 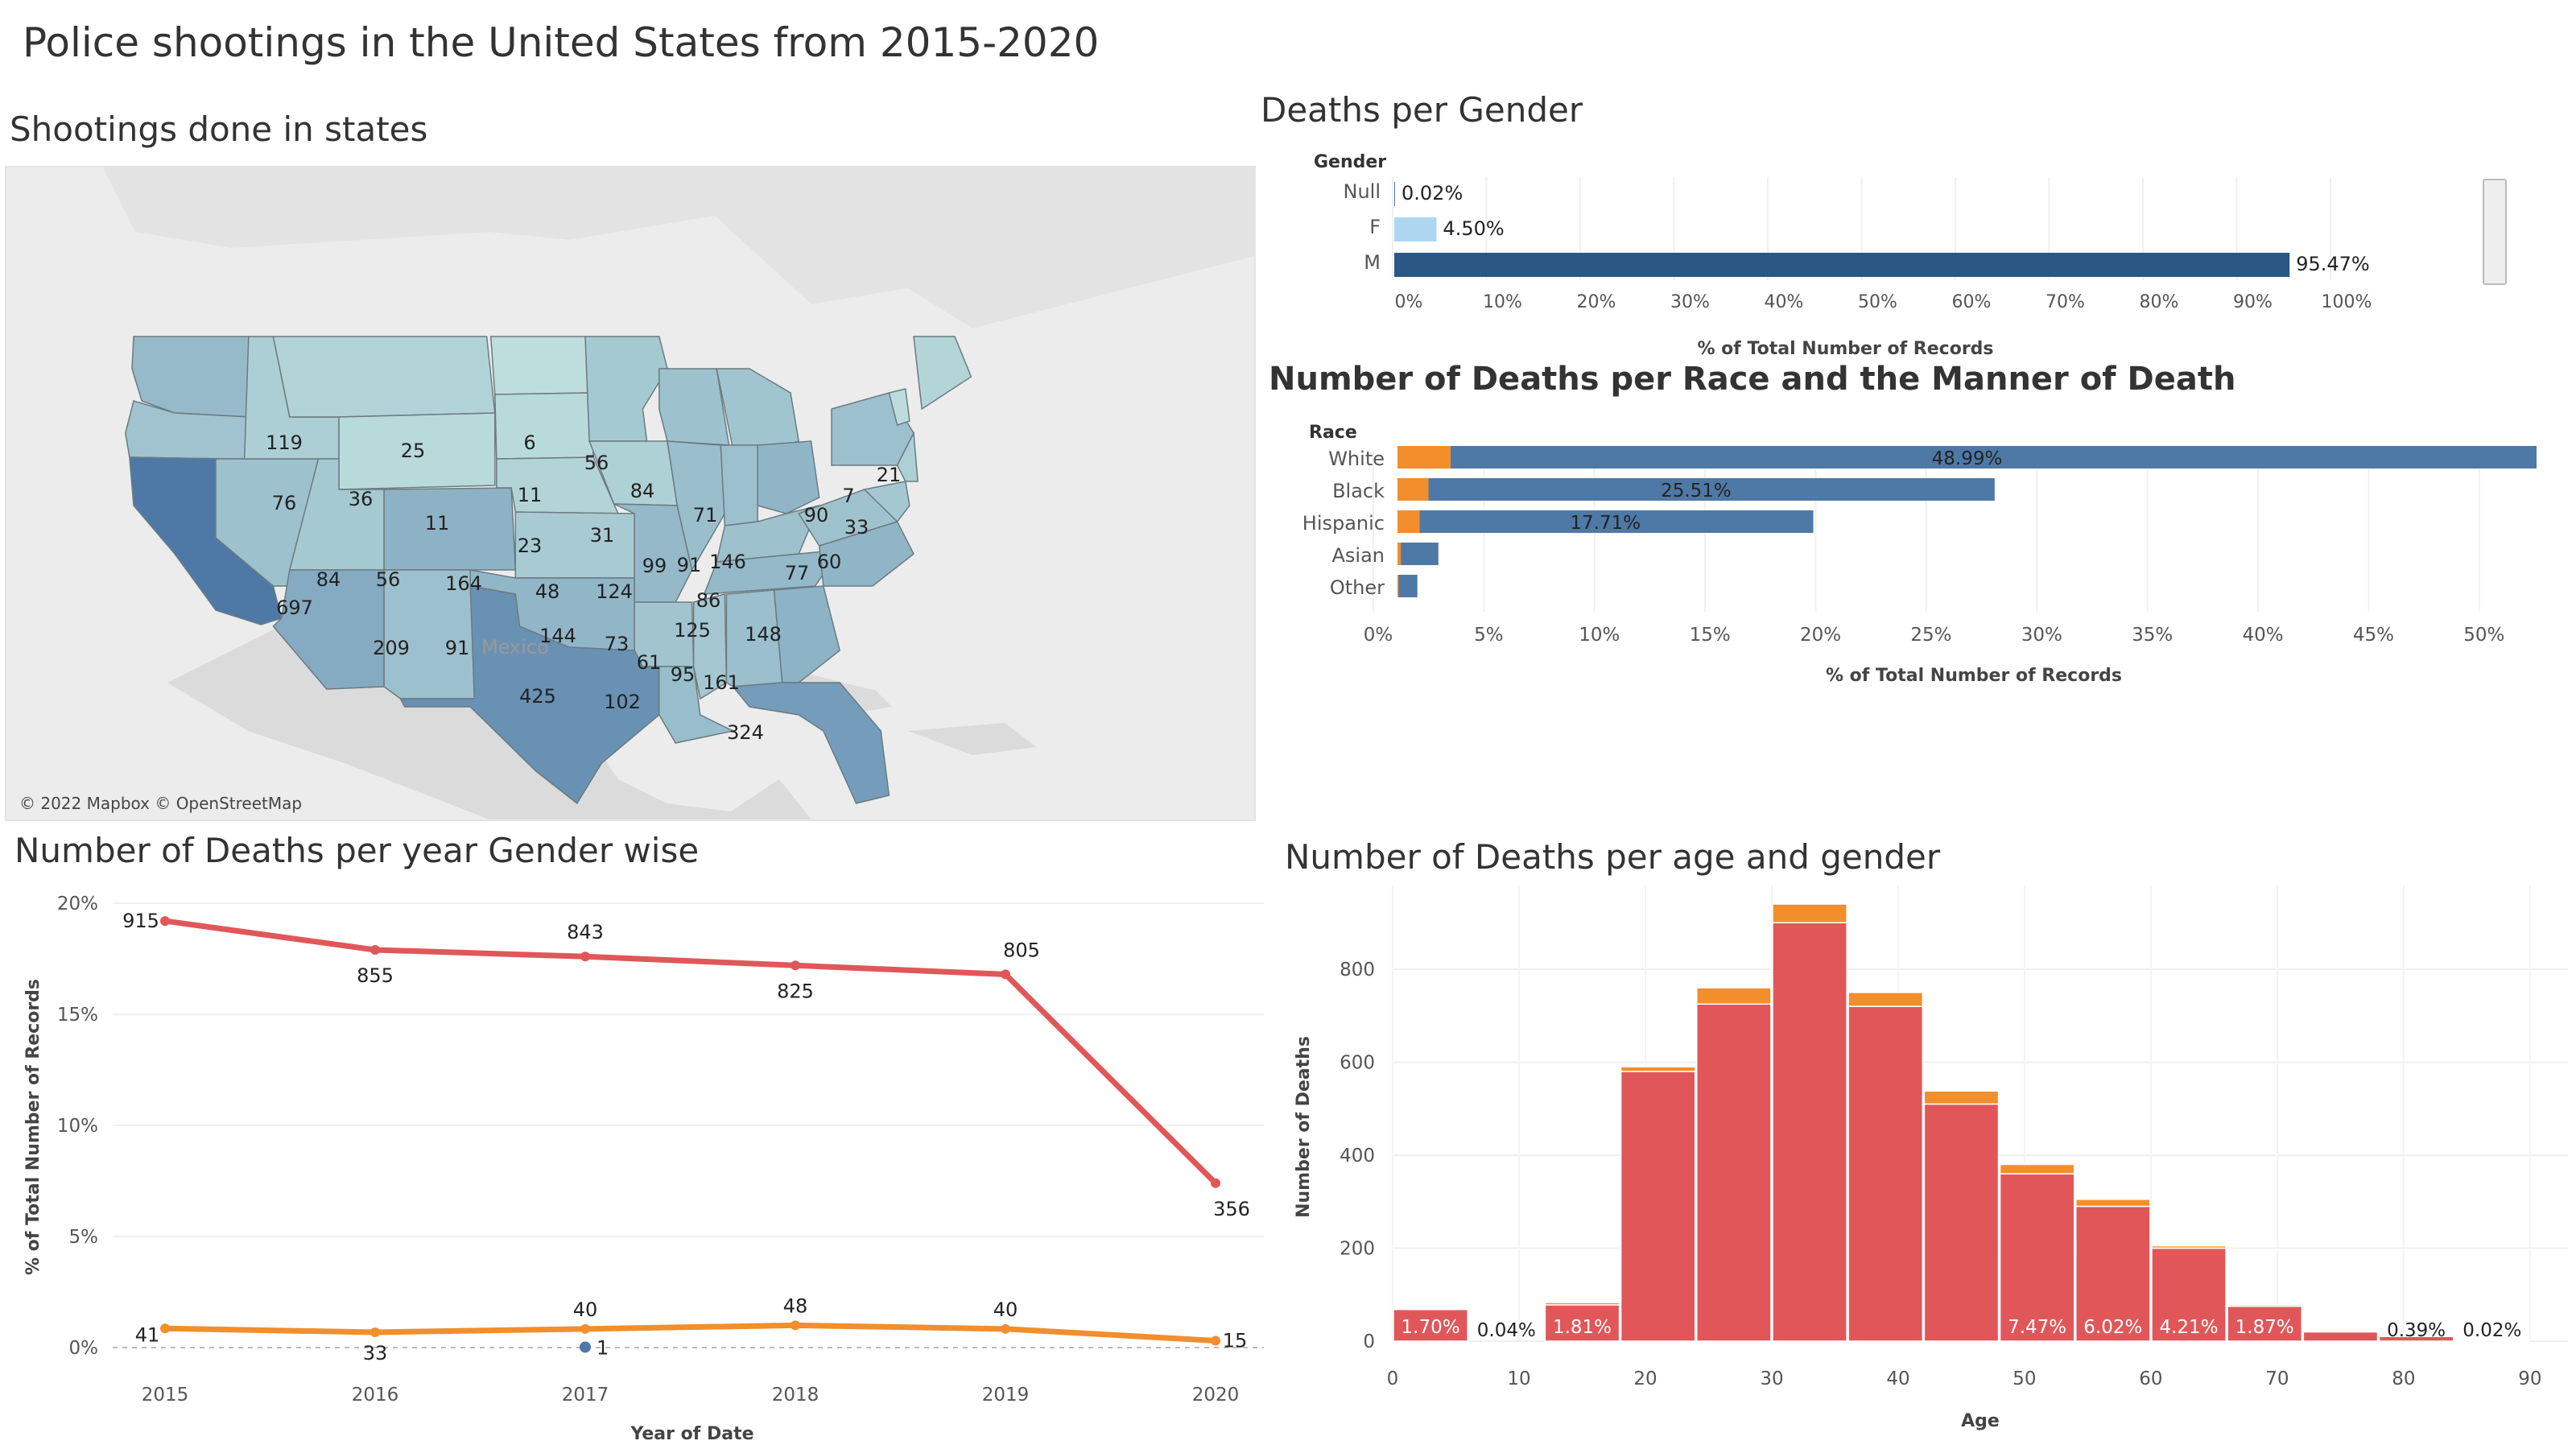 I want to click on x-tick-label: 15%, so click(x=1710, y=635).